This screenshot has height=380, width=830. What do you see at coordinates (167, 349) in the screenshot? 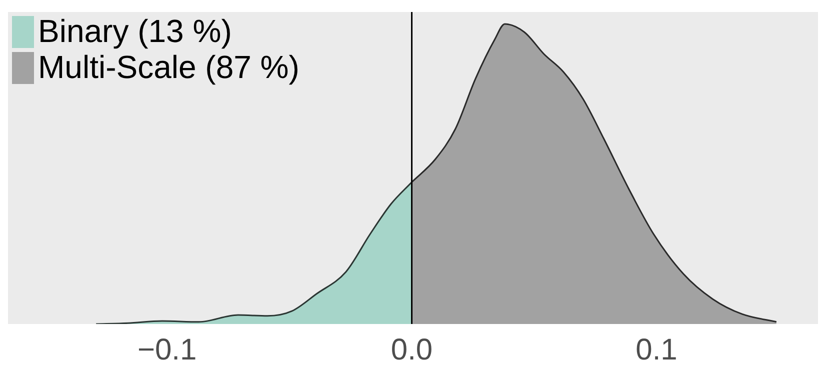
I see `x-tick-label: −0.1` at bounding box center [167, 349].